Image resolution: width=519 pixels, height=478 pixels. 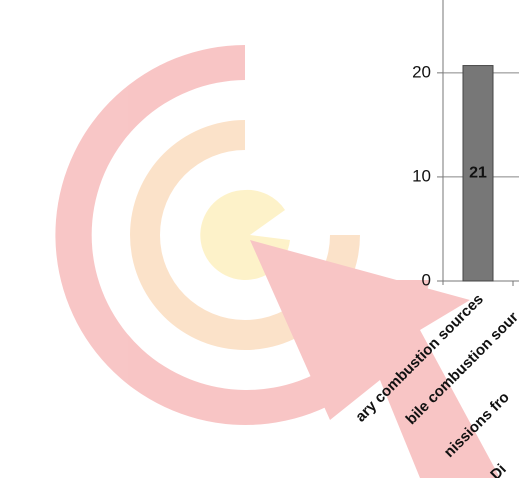 I want to click on data-label: 21, so click(x=478, y=173).